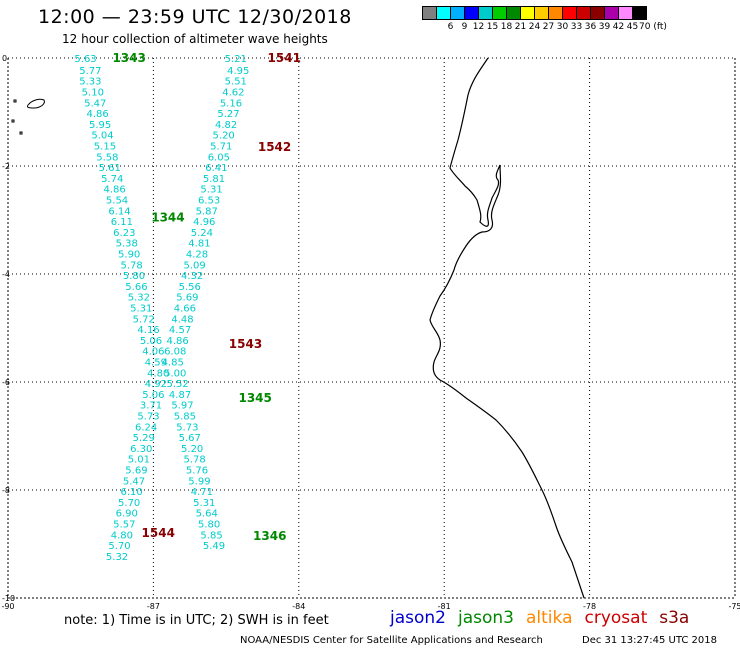 Image resolution: width=740 pixels, height=650 pixels. Describe the element at coordinates (129, 254) in the screenshot. I see `wave-height-value: 5.90` at that location.